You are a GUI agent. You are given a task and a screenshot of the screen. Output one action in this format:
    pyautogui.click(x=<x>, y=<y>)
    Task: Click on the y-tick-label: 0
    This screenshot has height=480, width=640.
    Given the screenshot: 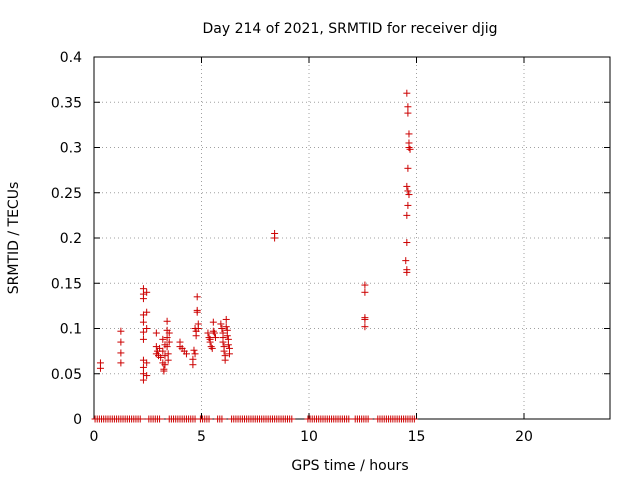 What is the action you would take?
    pyautogui.click(x=77, y=420)
    